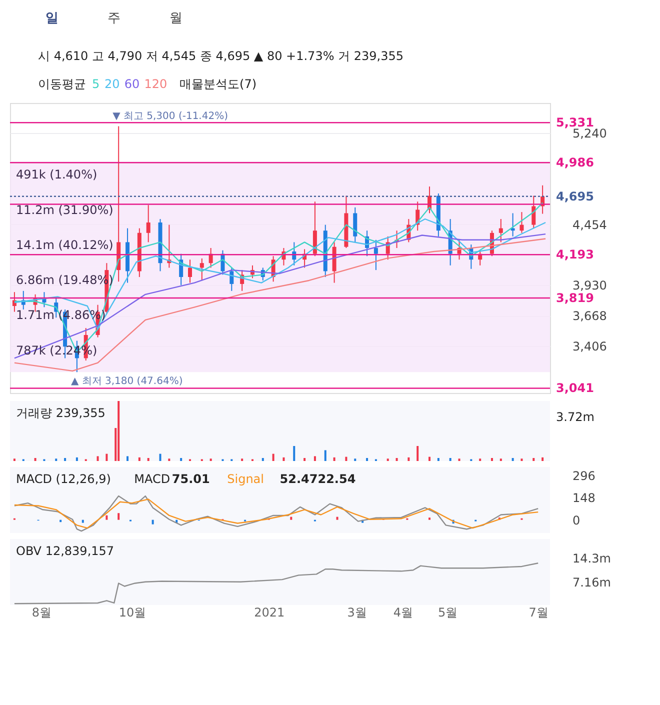  I want to click on text: 거래량 239,355, so click(61, 413).